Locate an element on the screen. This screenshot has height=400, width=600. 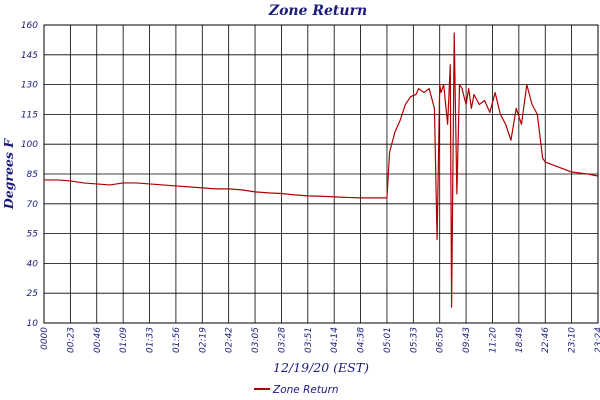
y-tick-label: 40 is located at coordinates (33, 264).